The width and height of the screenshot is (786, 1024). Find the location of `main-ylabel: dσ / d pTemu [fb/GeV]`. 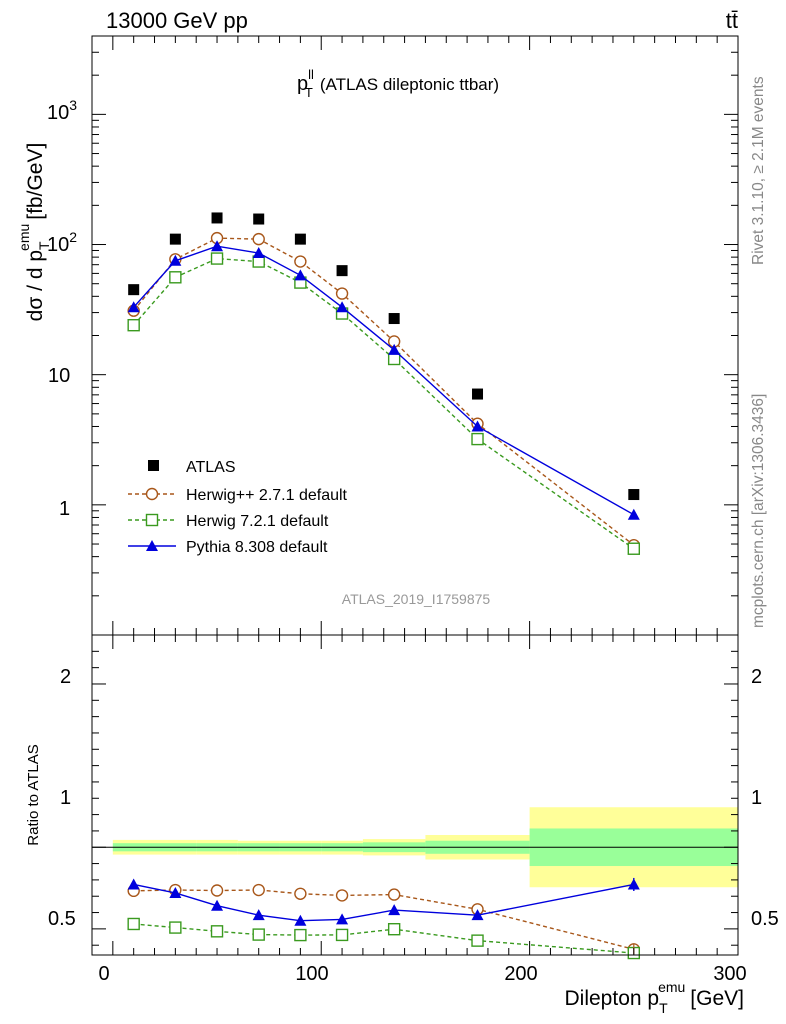

main-ylabel: dσ / d pTemu [fb/GeV] is located at coordinates (34, 232).